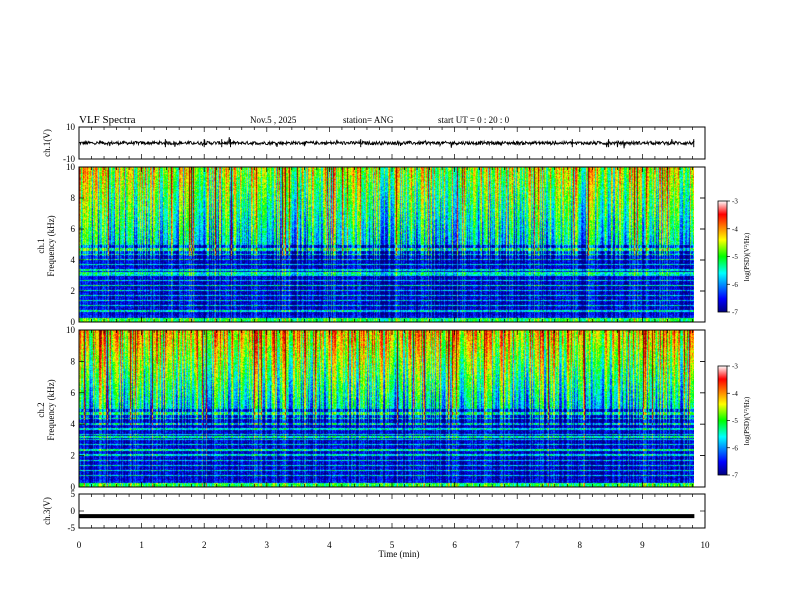  Describe the element at coordinates (73, 494) in the screenshot. I see `y-tick-label: 5` at that location.